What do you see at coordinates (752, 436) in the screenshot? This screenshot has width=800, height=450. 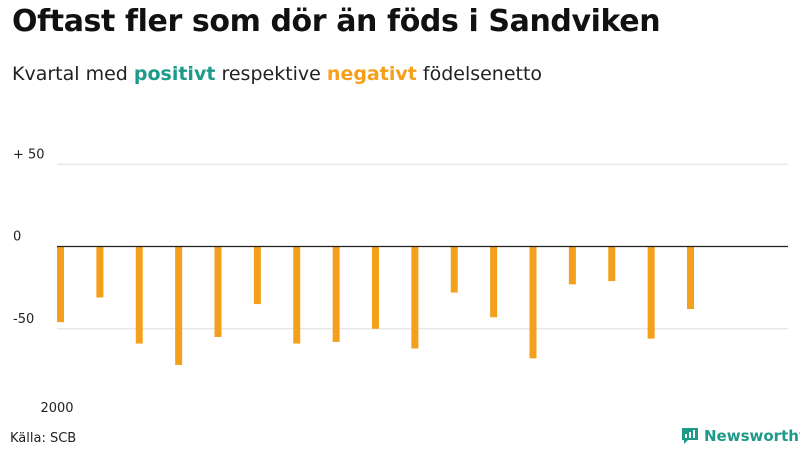 I see `brand-name: Newsworthy` at bounding box center [752, 436].